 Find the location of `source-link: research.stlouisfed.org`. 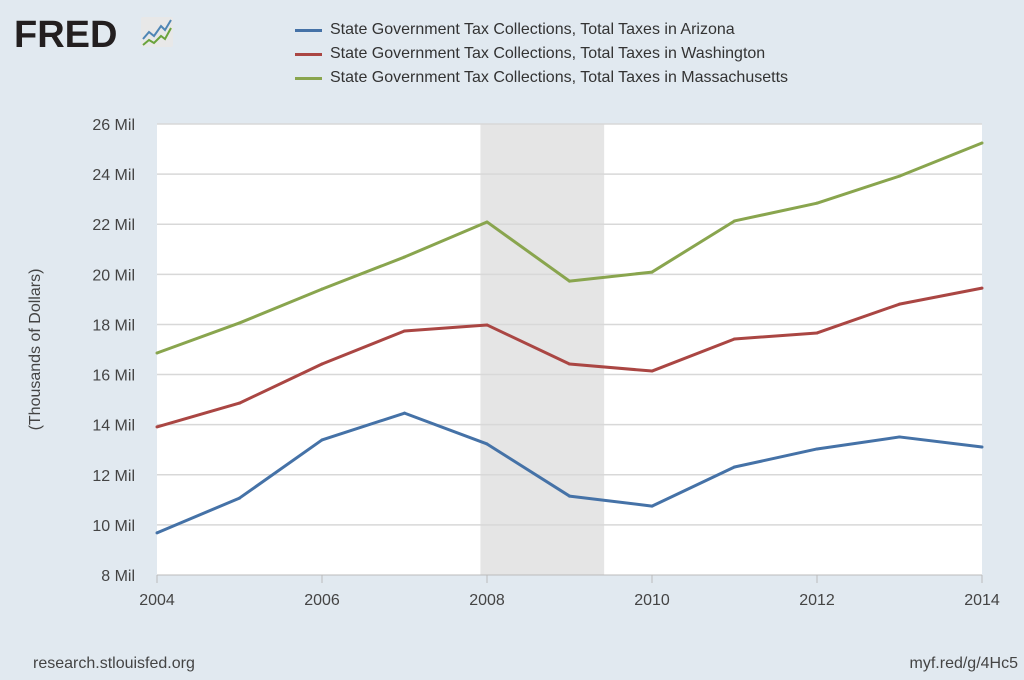

source-link: research.stlouisfed.org is located at coordinates (114, 663).